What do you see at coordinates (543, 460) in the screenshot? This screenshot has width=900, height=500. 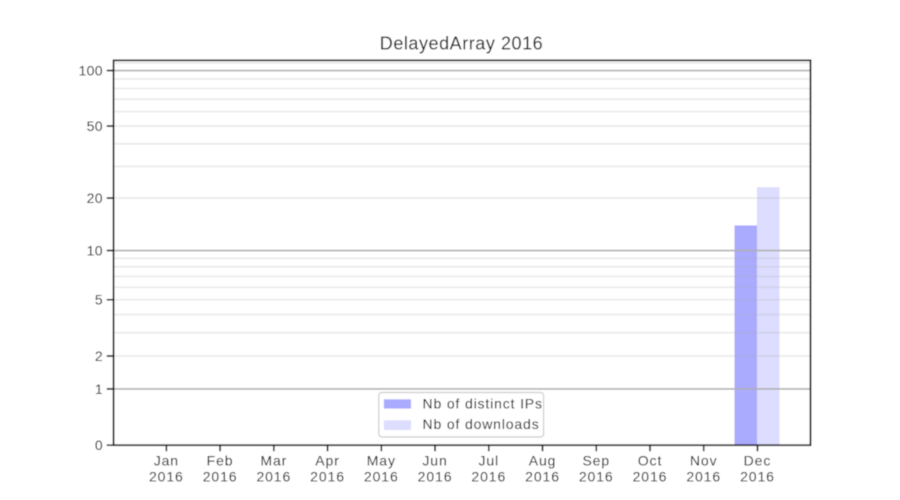 I see `svg-text: Aug` at bounding box center [543, 460].